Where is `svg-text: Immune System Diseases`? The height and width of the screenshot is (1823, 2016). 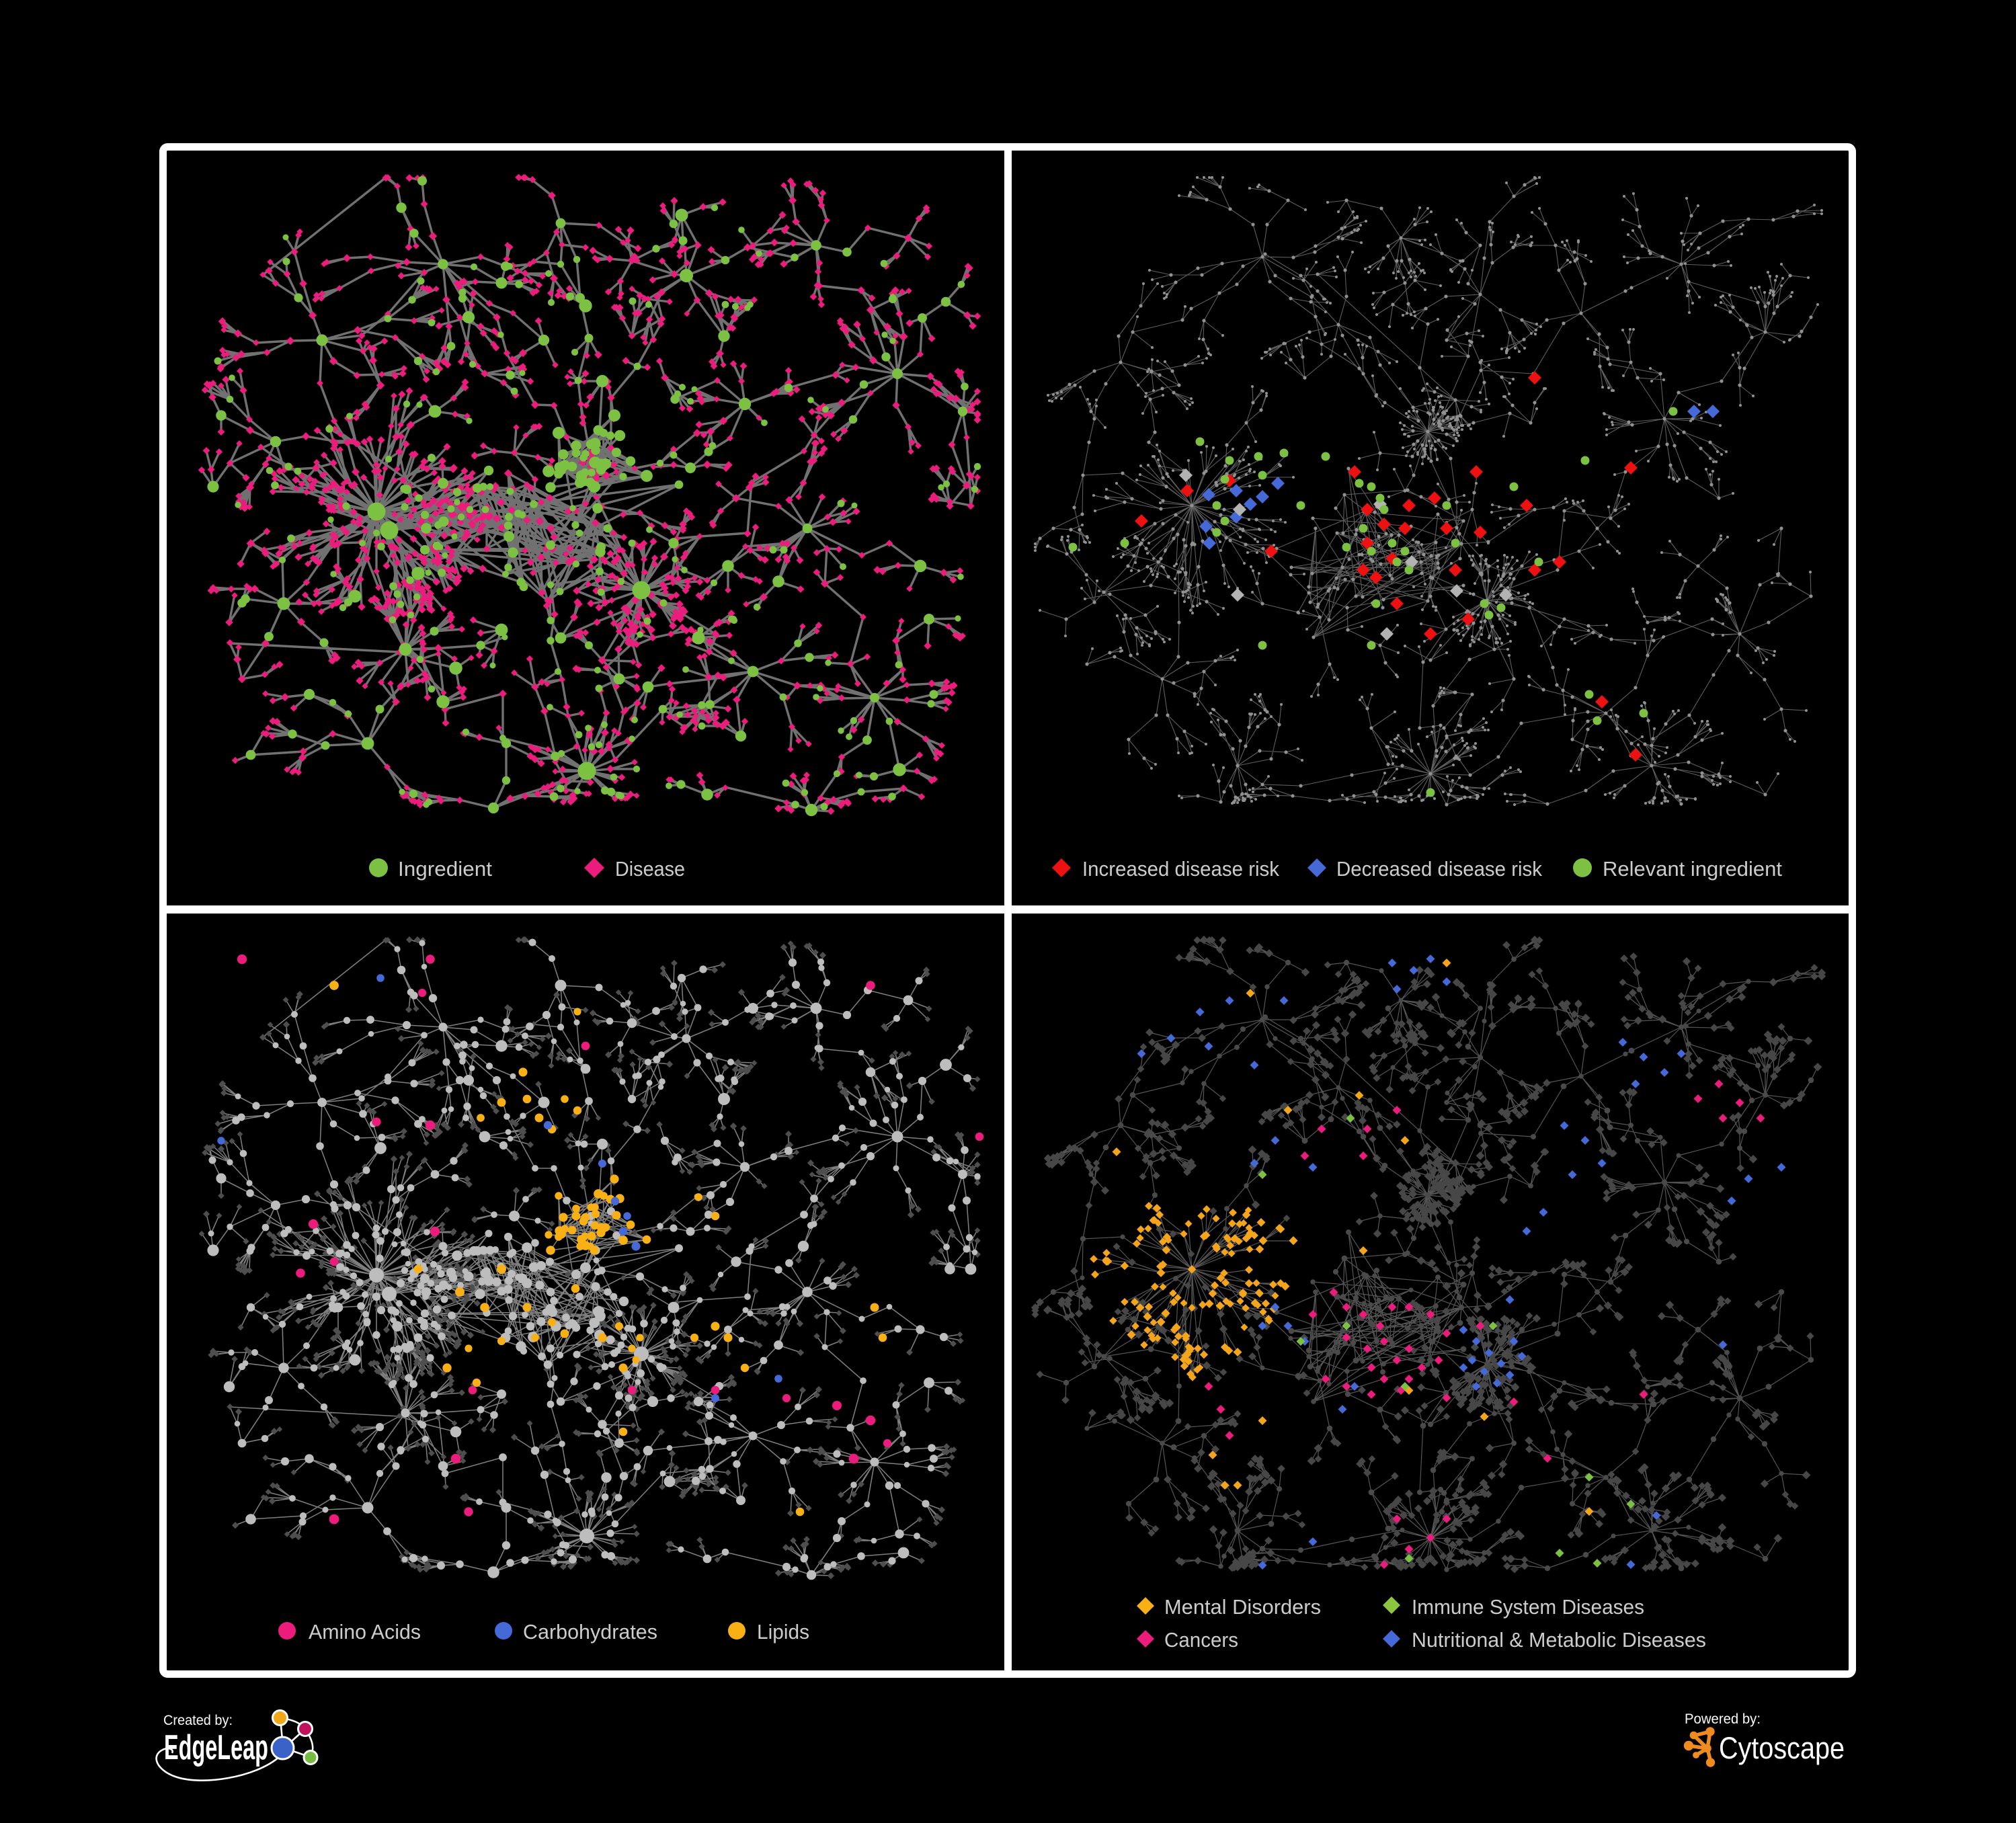
svg-text: Immune System Diseases is located at coordinates (1528, 1607).